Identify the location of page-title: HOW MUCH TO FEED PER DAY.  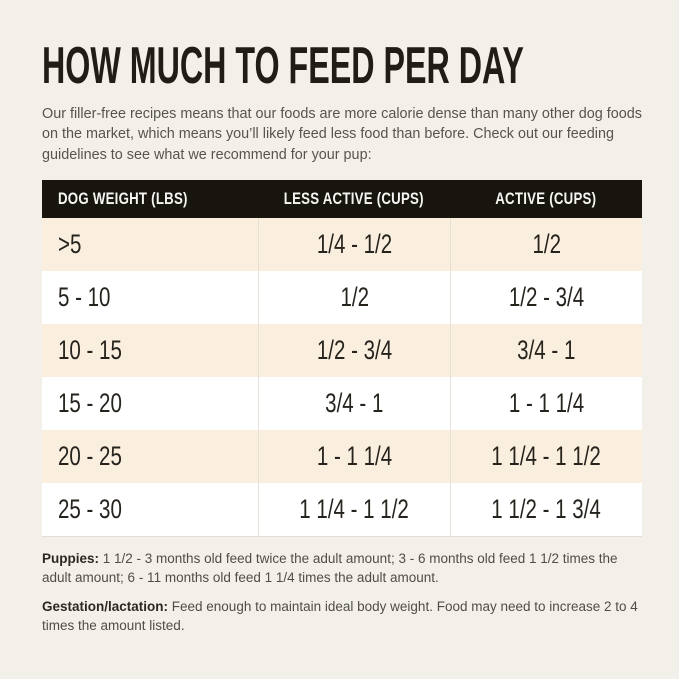
(342, 66).